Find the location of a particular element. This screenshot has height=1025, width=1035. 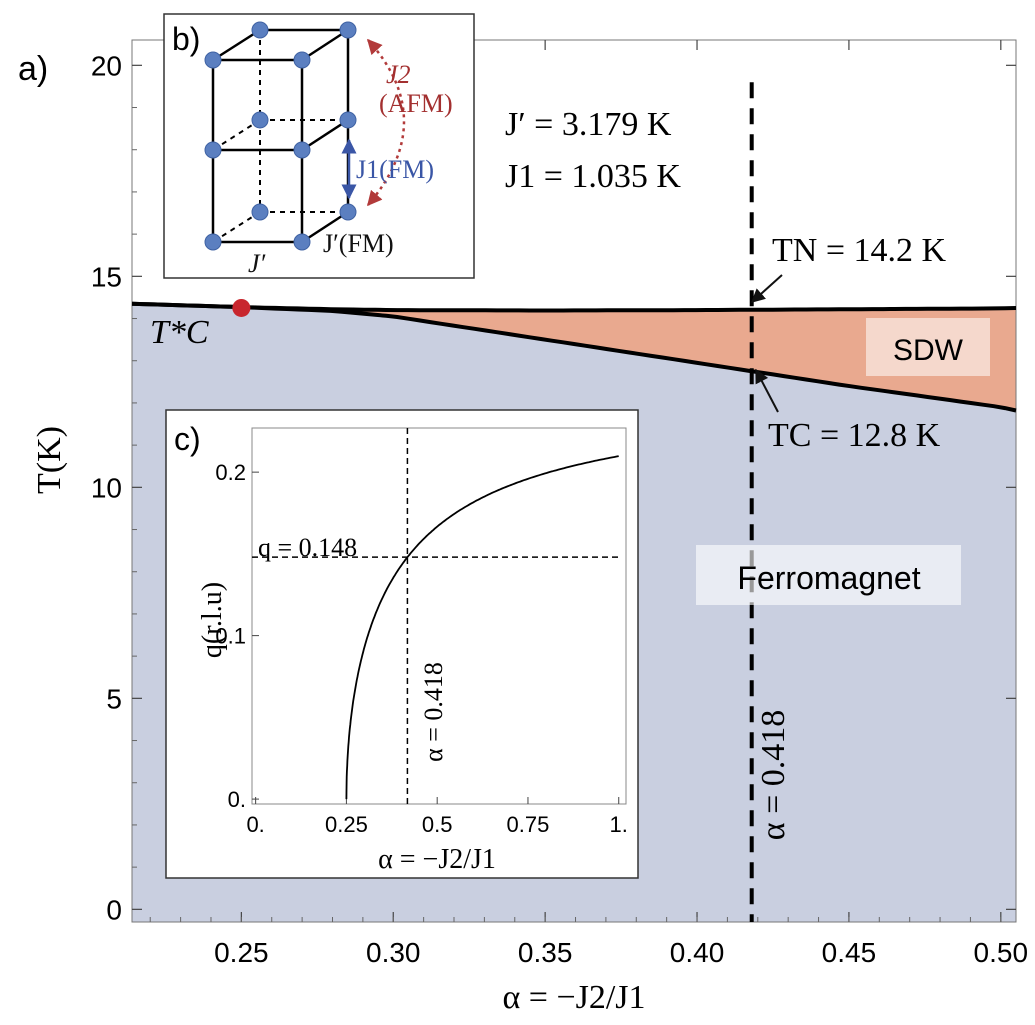

sdw-region is located at coordinates (574, 357).